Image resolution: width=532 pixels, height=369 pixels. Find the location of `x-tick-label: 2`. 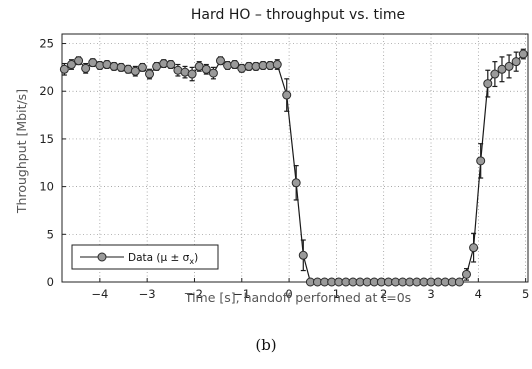

x-tick-label: 2 is located at coordinates (383, 294).